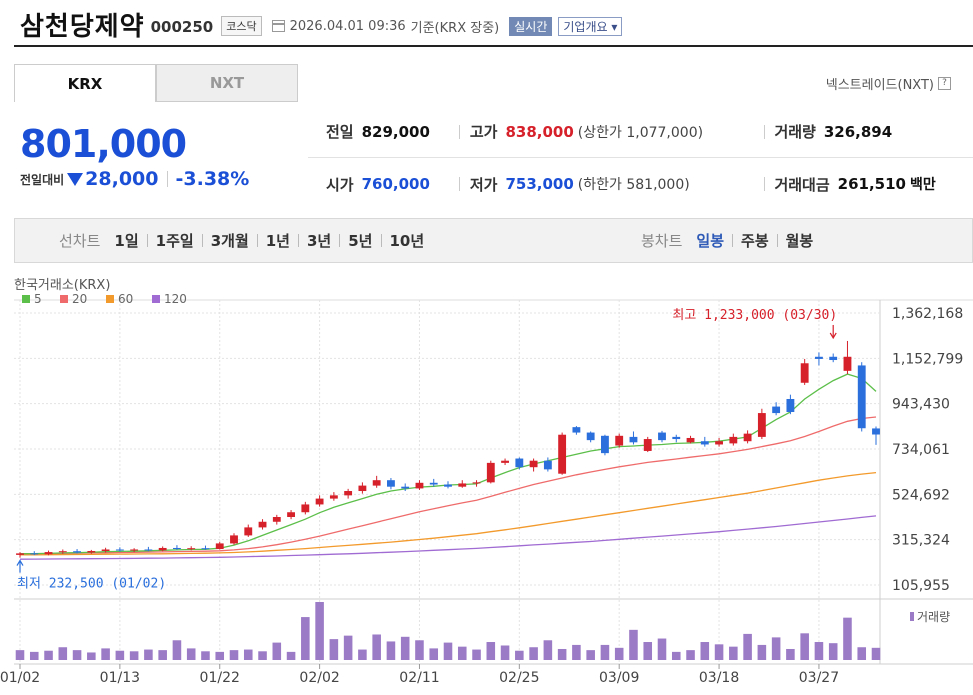 The width and height of the screenshot is (973, 695). I want to click on change-percent: -3.38%, so click(212, 179).